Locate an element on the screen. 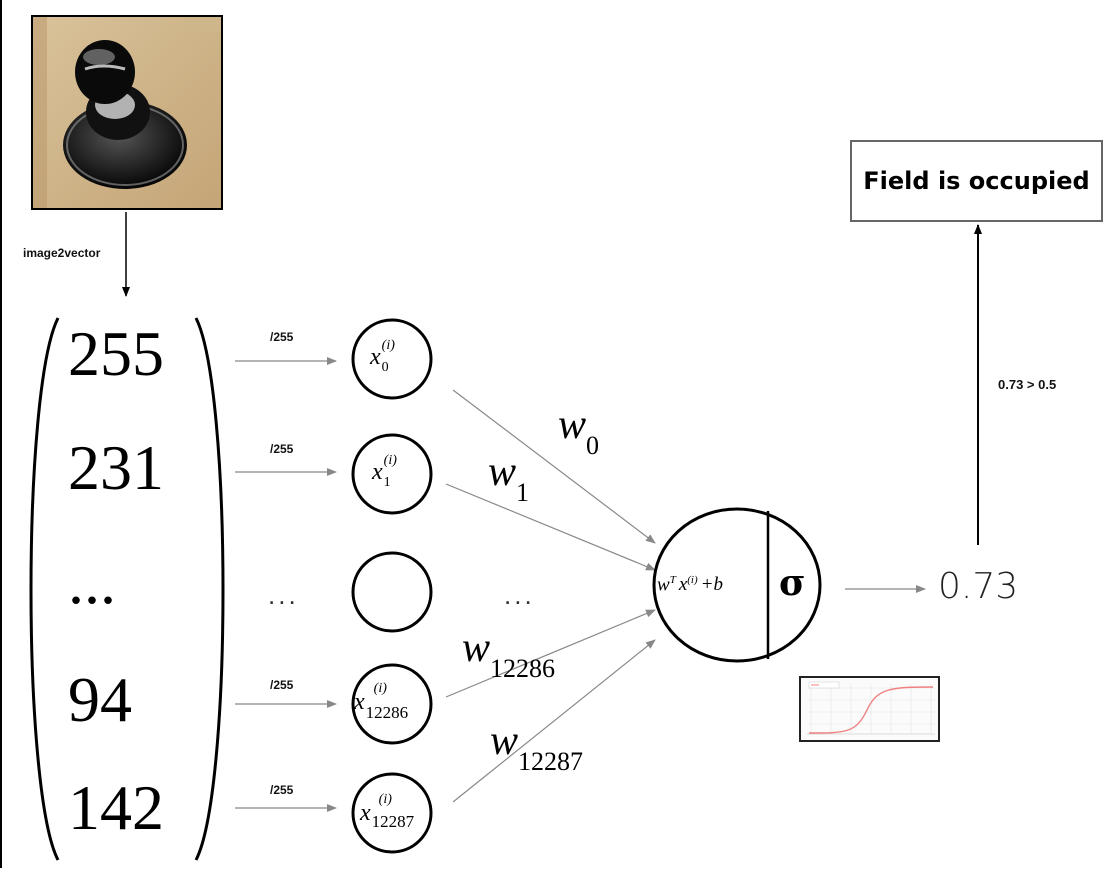  node-label-x12287: x (i) 12287 is located at coordinates (387, 811).